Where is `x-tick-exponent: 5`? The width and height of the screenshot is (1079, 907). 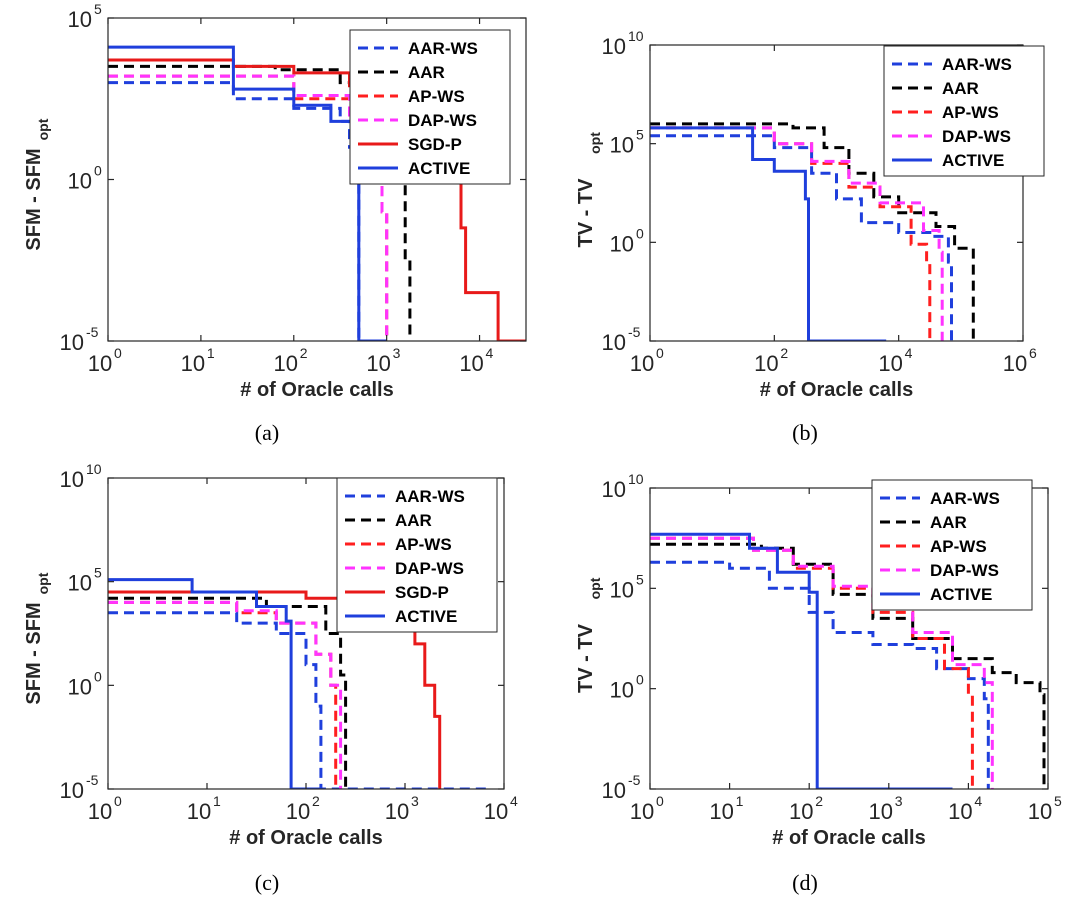 x-tick-exponent: 5 is located at coordinates (1058, 801).